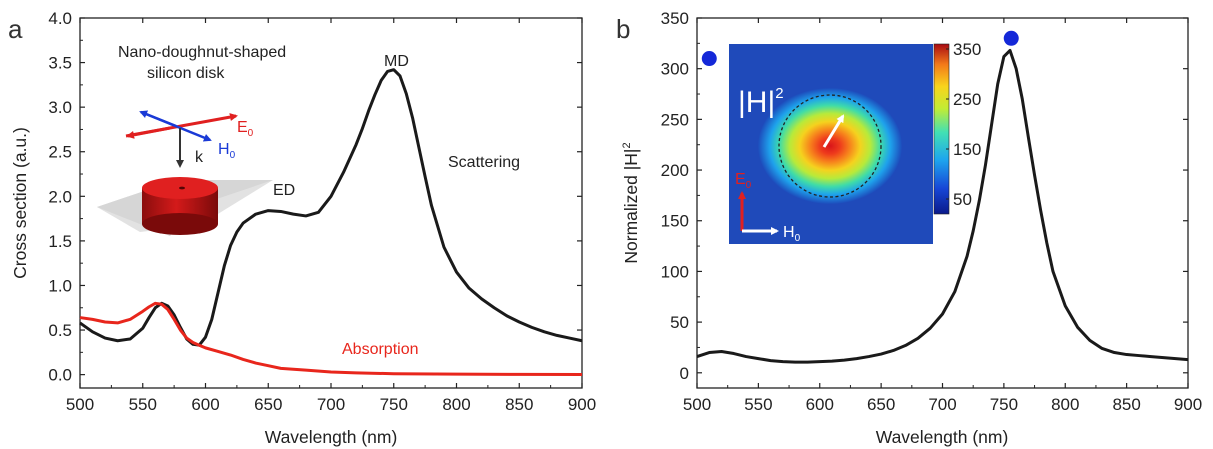 The image size is (1213, 449). What do you see at coordinates (331, 404) in the screenshot?
I see `x-tick-label-a: 700` at bounding box center [331, 404].